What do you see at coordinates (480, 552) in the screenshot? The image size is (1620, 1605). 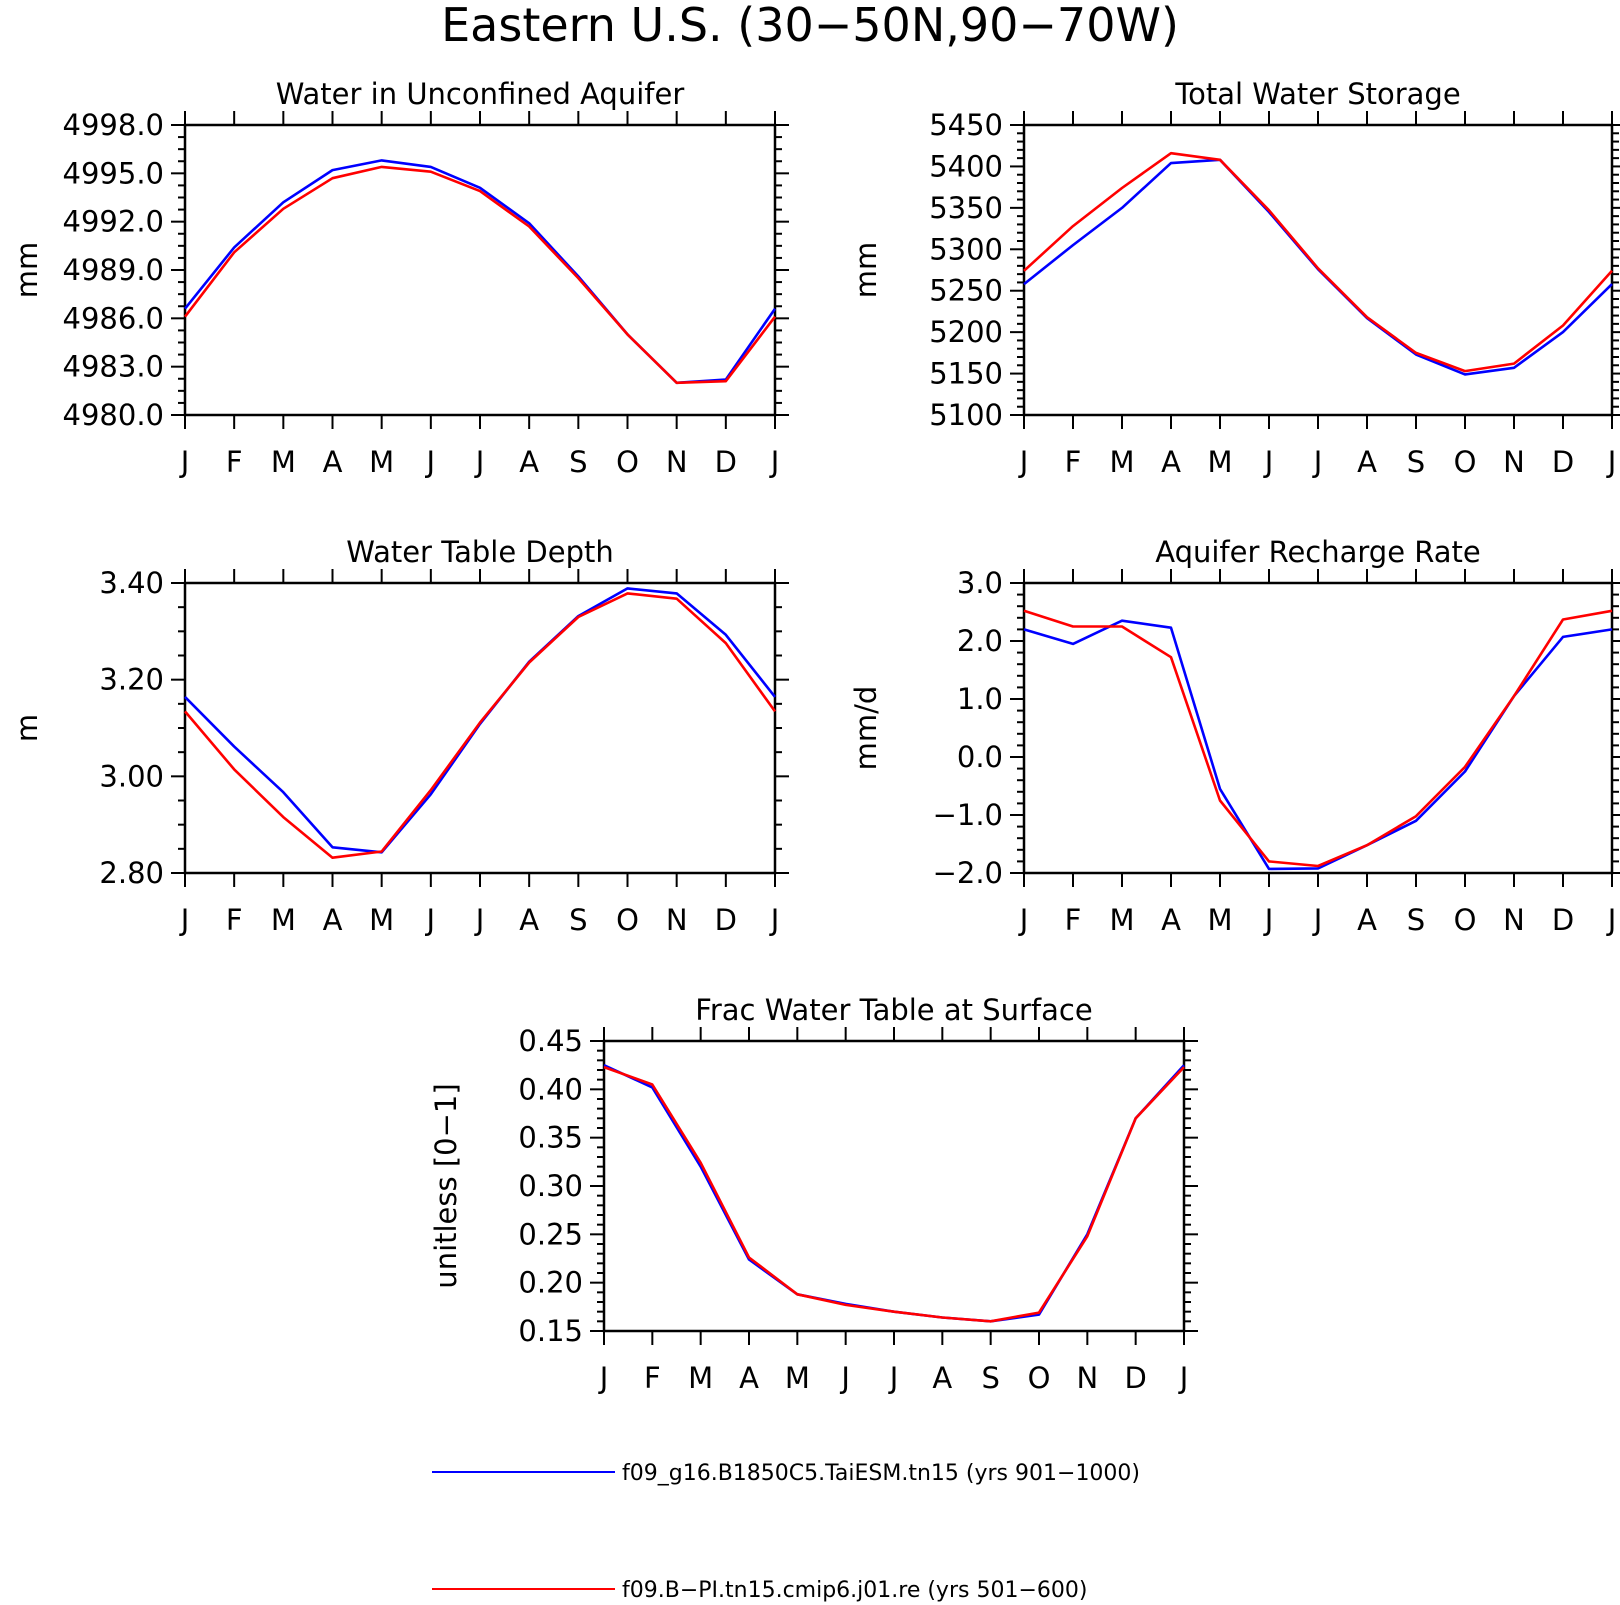 I see `panel-title: Water Table Depth` at bounding box center [480, 552].